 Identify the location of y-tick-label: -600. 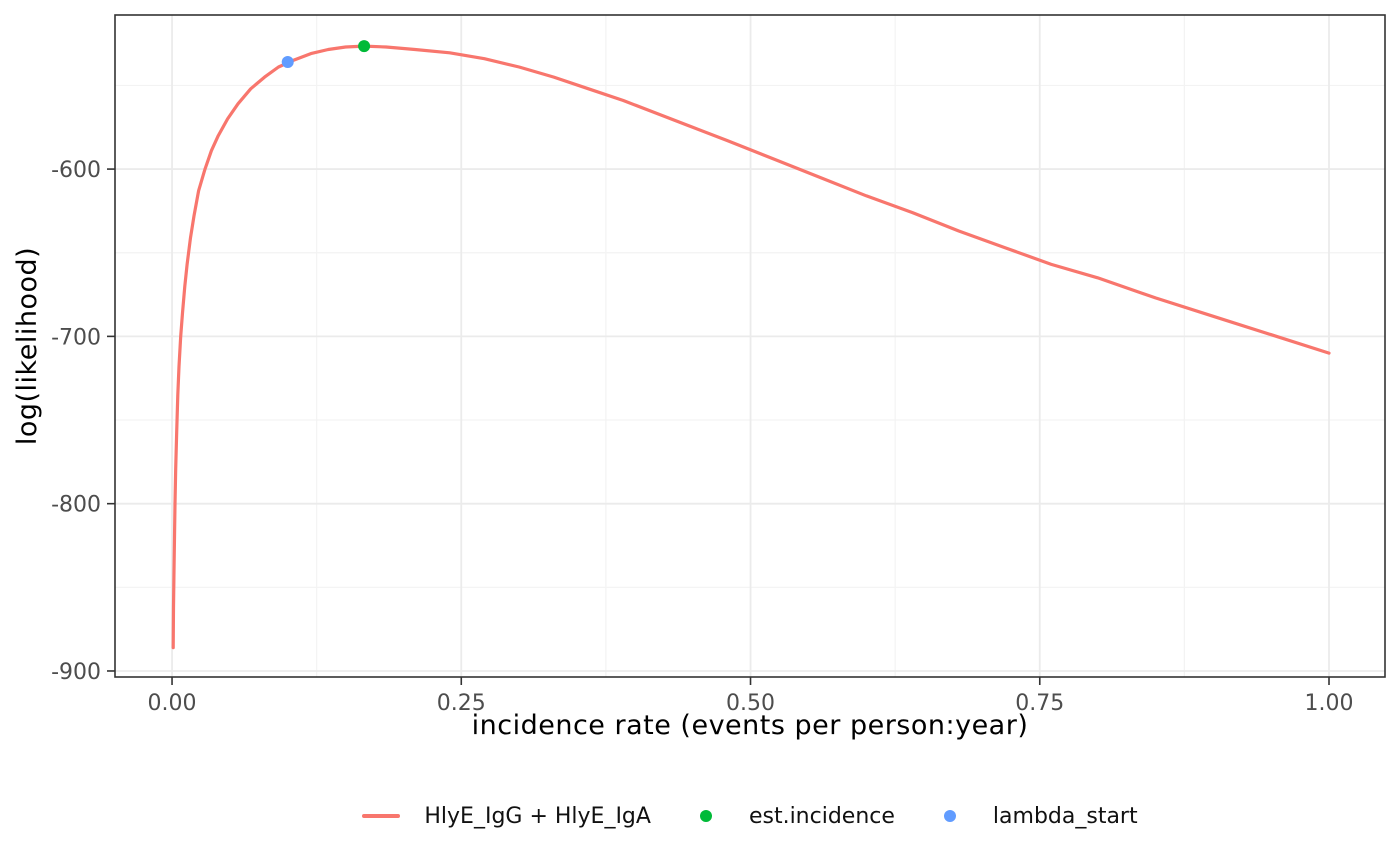
(76, 170).